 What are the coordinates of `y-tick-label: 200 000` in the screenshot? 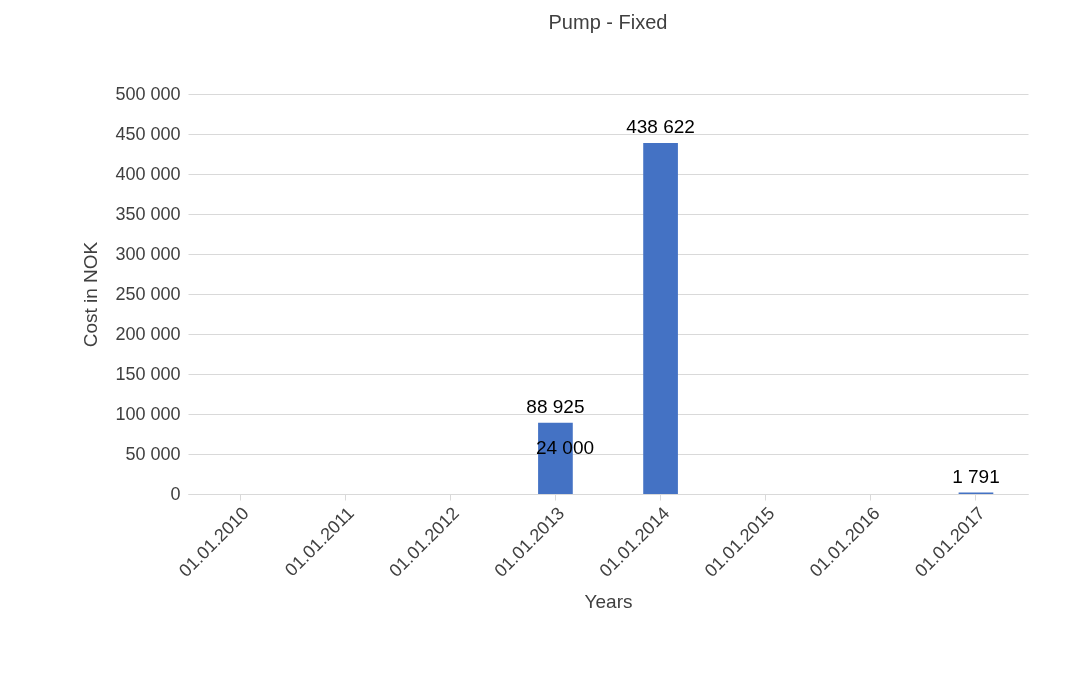 It's located at (148, 333).